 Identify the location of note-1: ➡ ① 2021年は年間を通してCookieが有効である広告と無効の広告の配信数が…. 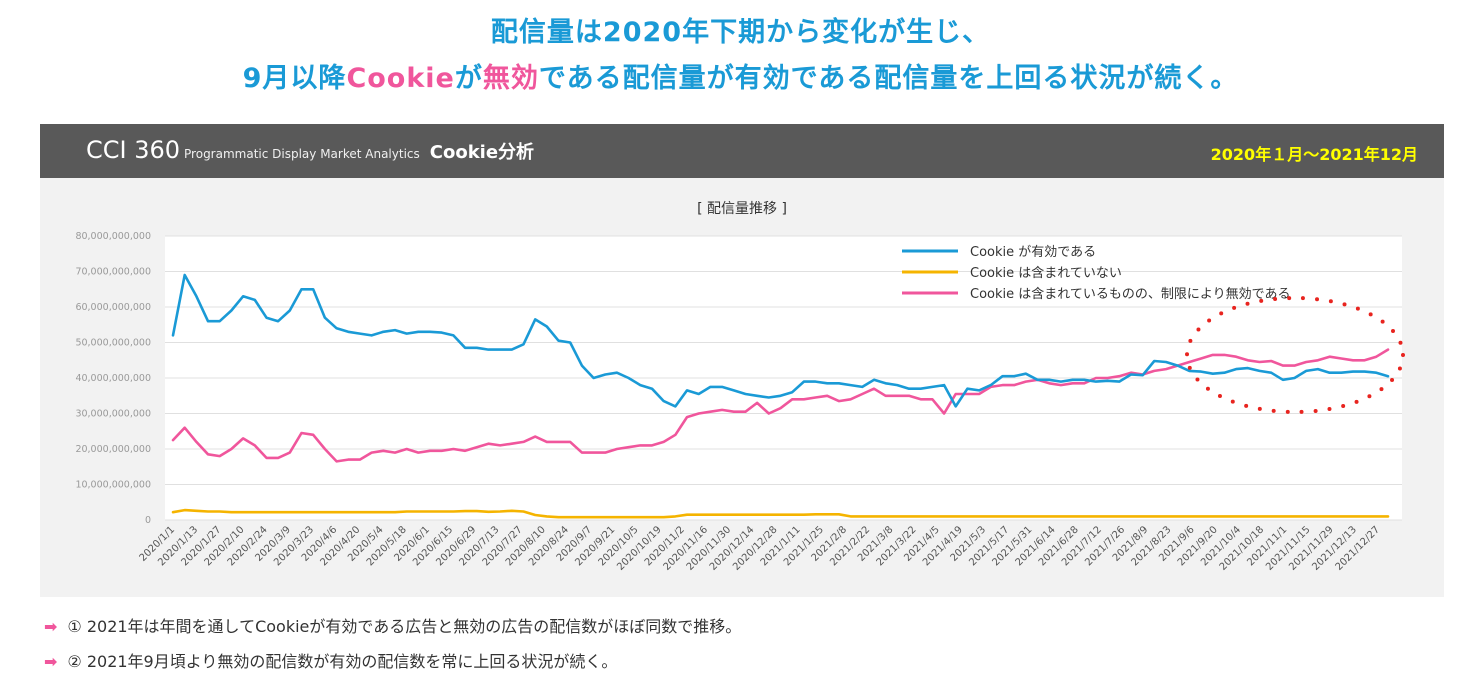
(392, 625).